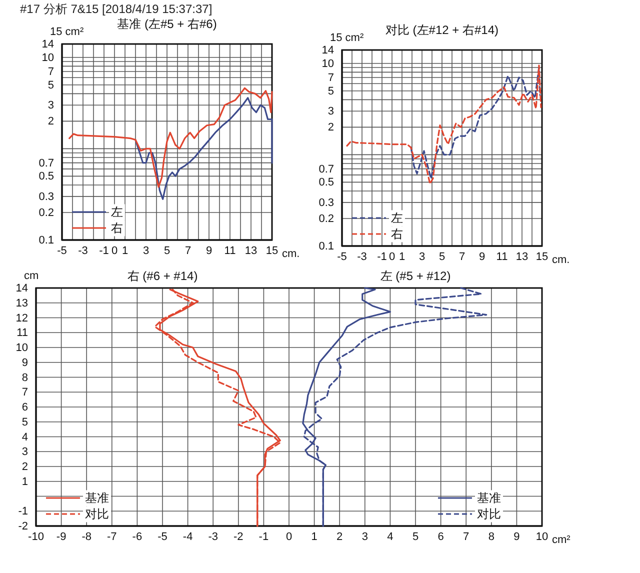 The width and height of the screenshot is (640, 573). What do you see at coordinates (25, 378) in the screenshot?
I see `y-tick-label: 8` at bounding box center [25, 378].